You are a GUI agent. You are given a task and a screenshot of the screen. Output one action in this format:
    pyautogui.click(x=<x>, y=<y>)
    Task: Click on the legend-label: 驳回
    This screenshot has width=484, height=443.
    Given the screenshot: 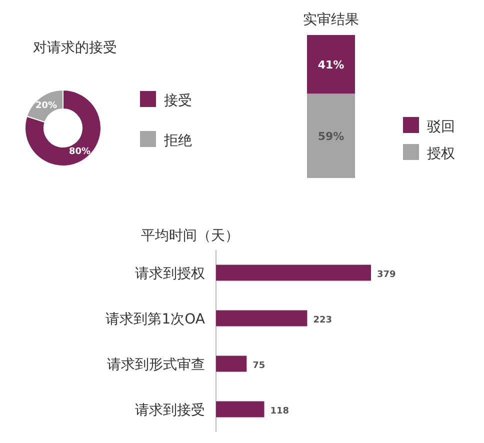 What is the action you would take?
    pyautogui.click(x=441, y=127)
    